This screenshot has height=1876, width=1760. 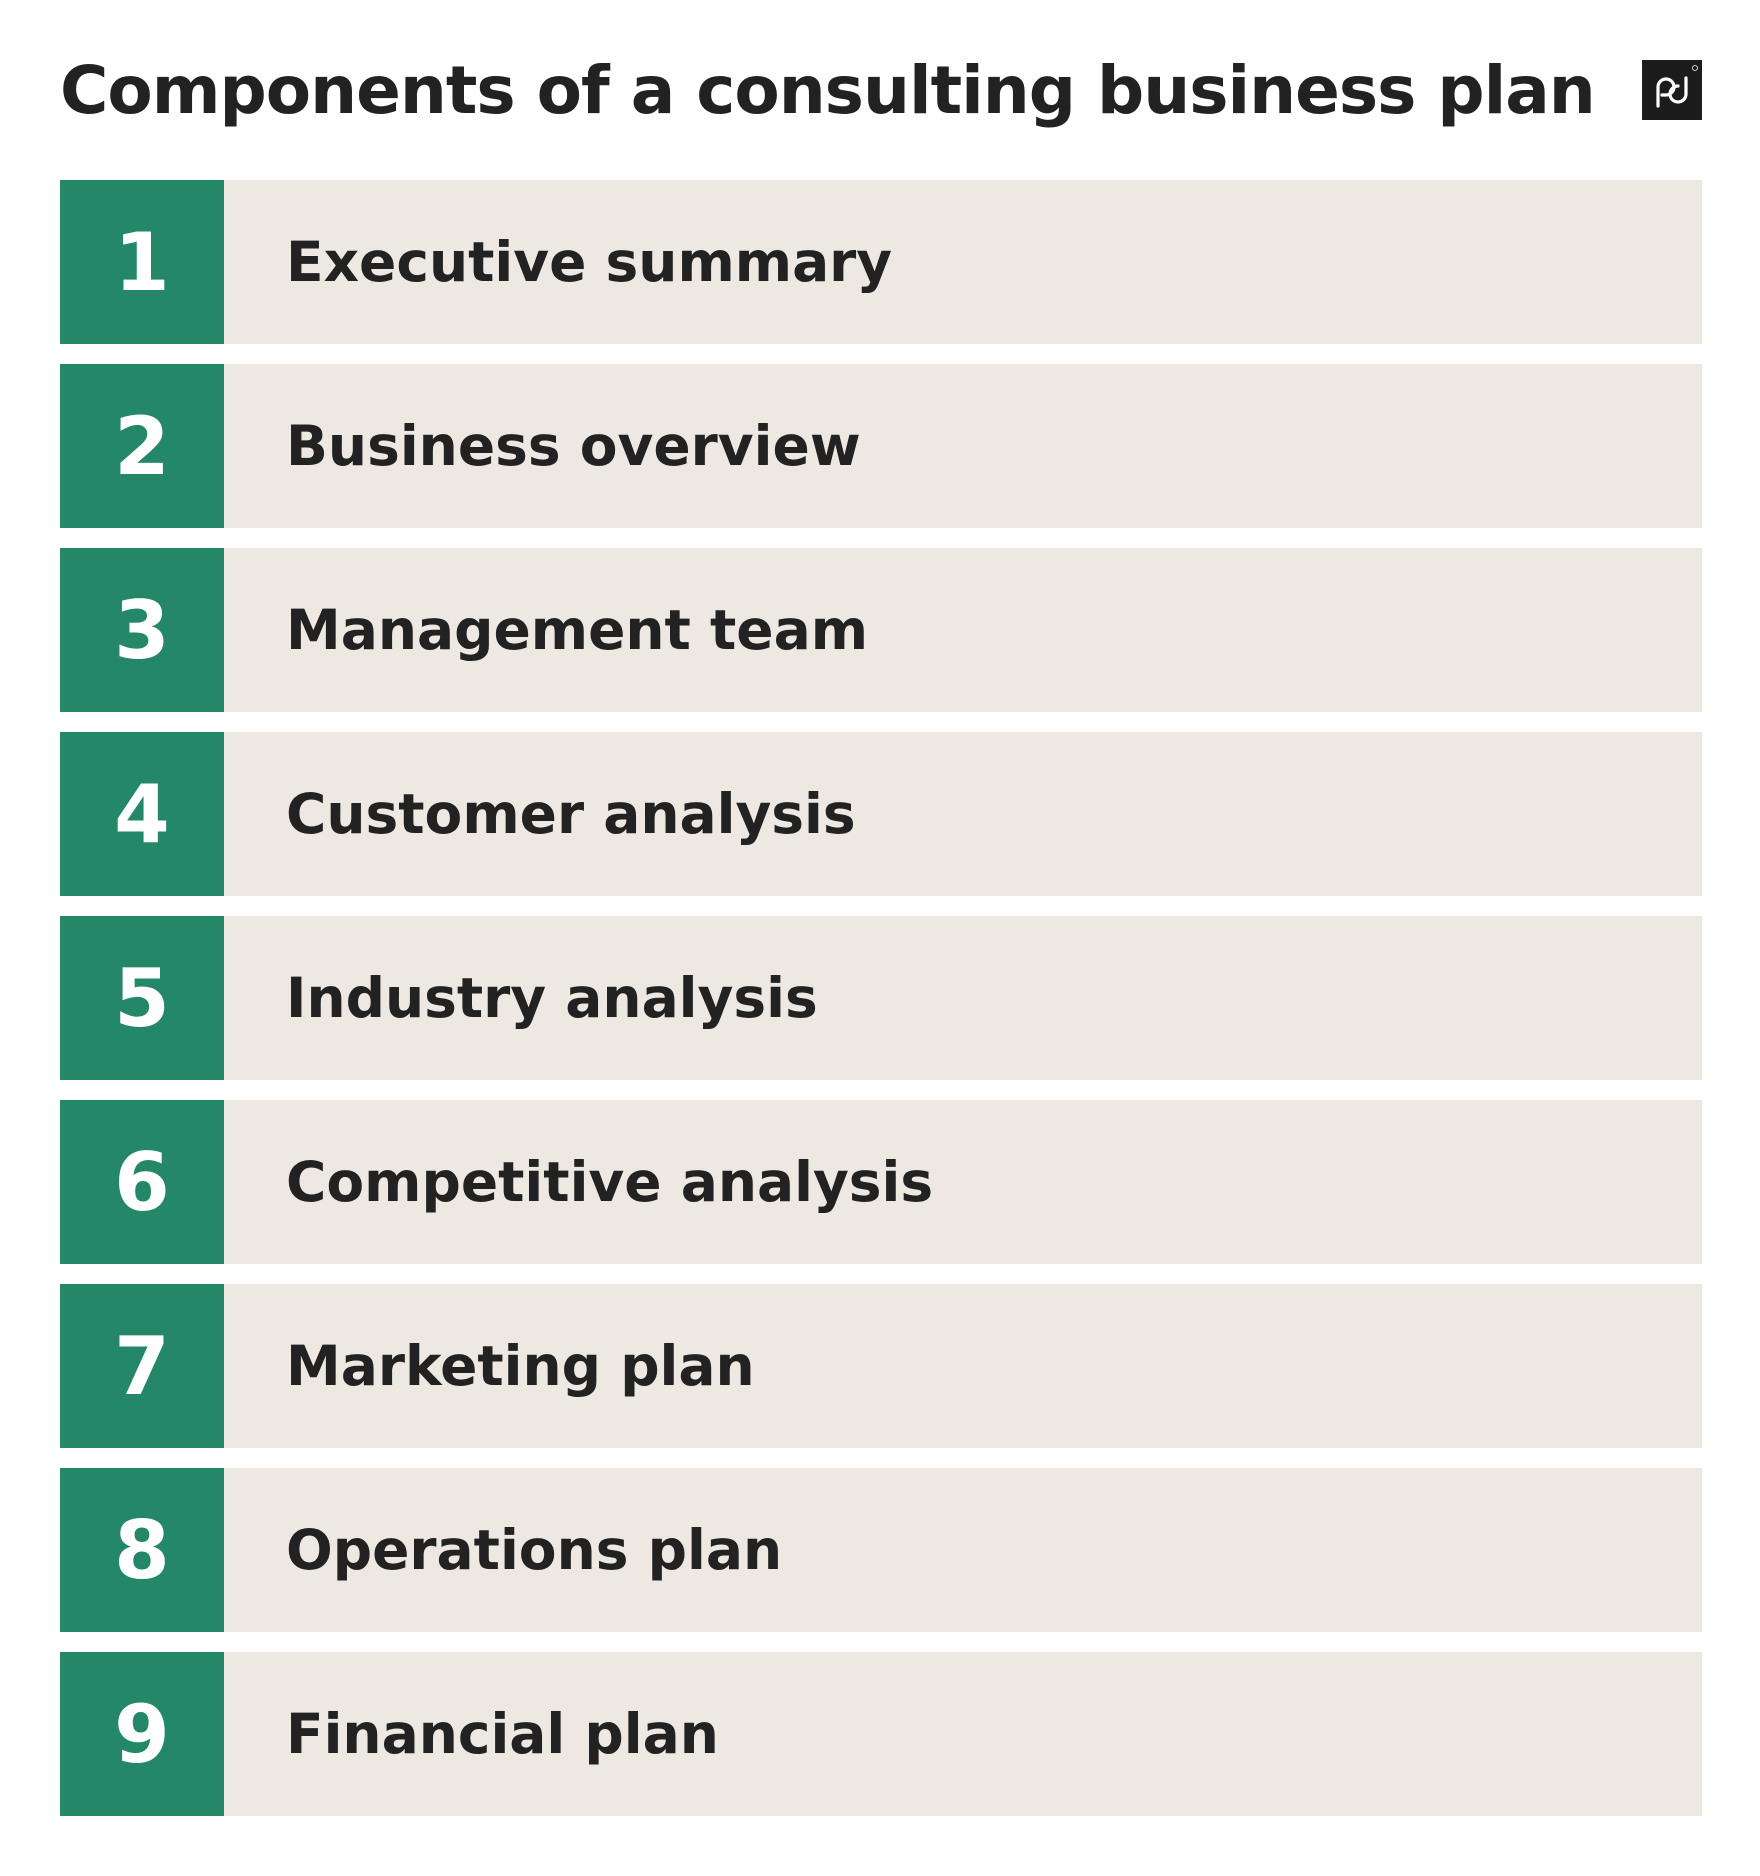 I want to click on list-item: 7 Marketing plan, so click(x=881, y=1366).